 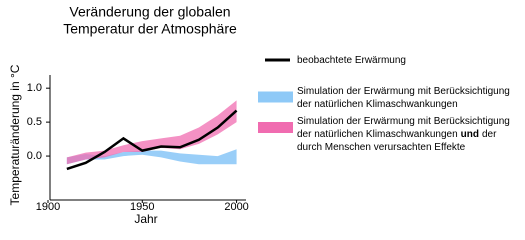 I want to click on legend-label: durch Menschen verursachten Effekte, so click(x=381, y=147).